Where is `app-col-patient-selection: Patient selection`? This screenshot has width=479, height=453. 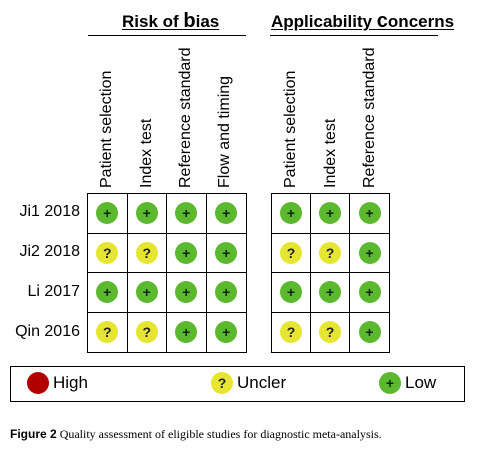 app-col-patient-selection: Patient selection is located at coordinates (290, 129).